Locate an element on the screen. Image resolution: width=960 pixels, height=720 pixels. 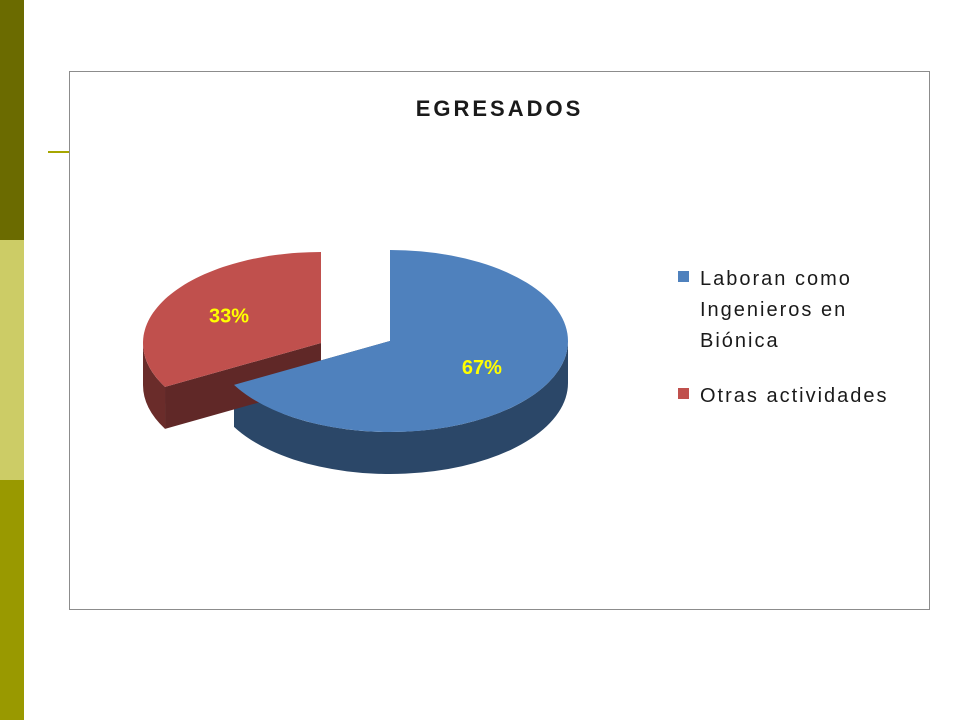
data-label: 33% is located at coordinates (229, 316).